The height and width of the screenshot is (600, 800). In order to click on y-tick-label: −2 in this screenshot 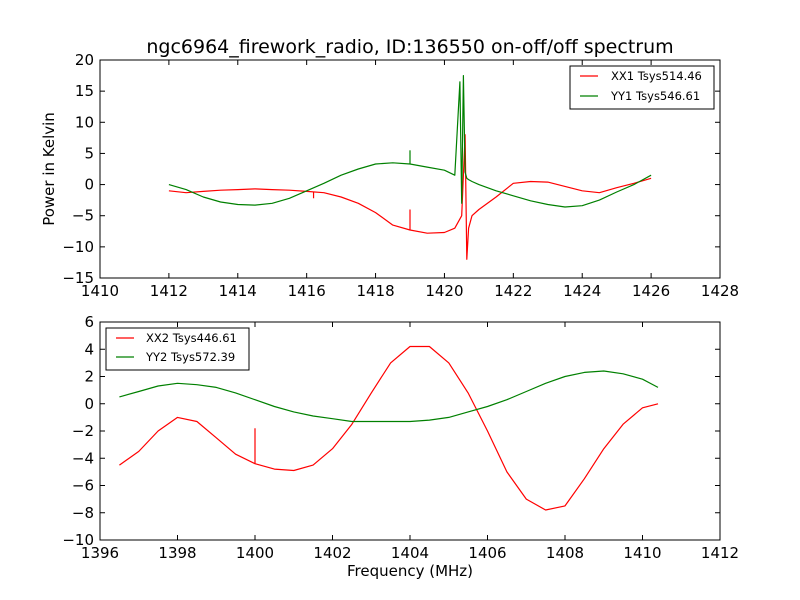, I will do `click(83, 431)`.